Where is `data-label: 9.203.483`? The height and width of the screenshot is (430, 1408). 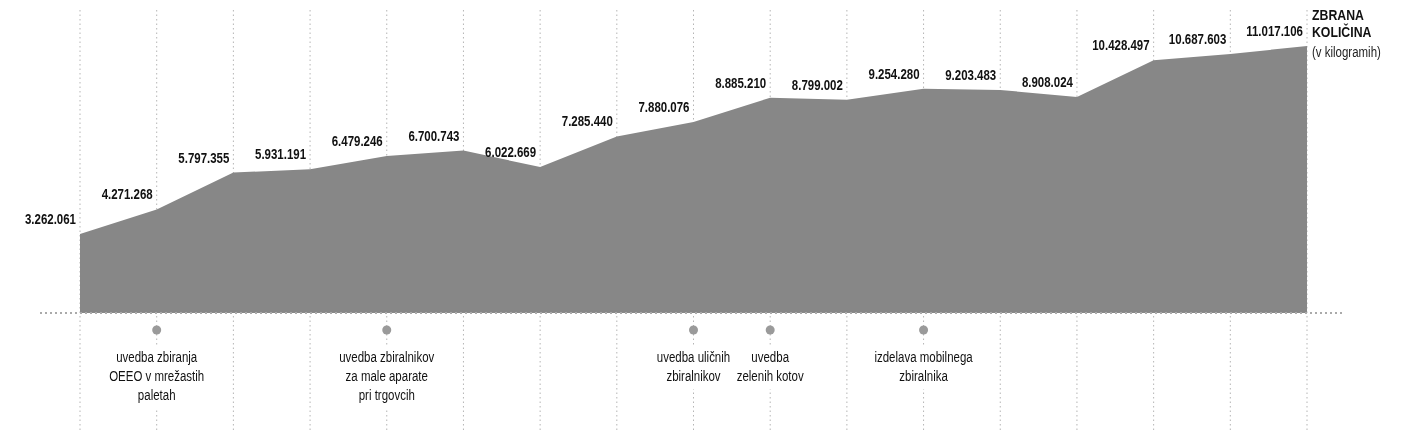 data-label: 9.203.483 is located at coordinates (971, 75).